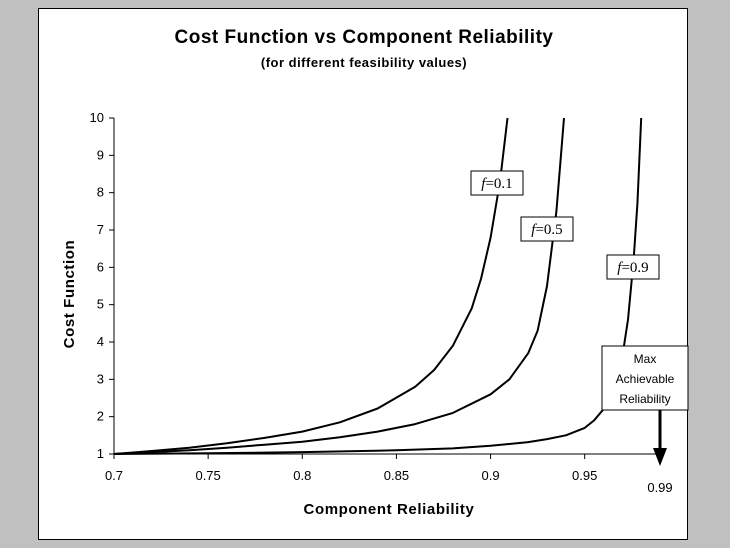 The image size is (730, 548). What do you see at coordinates (389, 509) in the screenshot?
I see `x-axis-title: Component Reliability` at bounding box center [389, 509].